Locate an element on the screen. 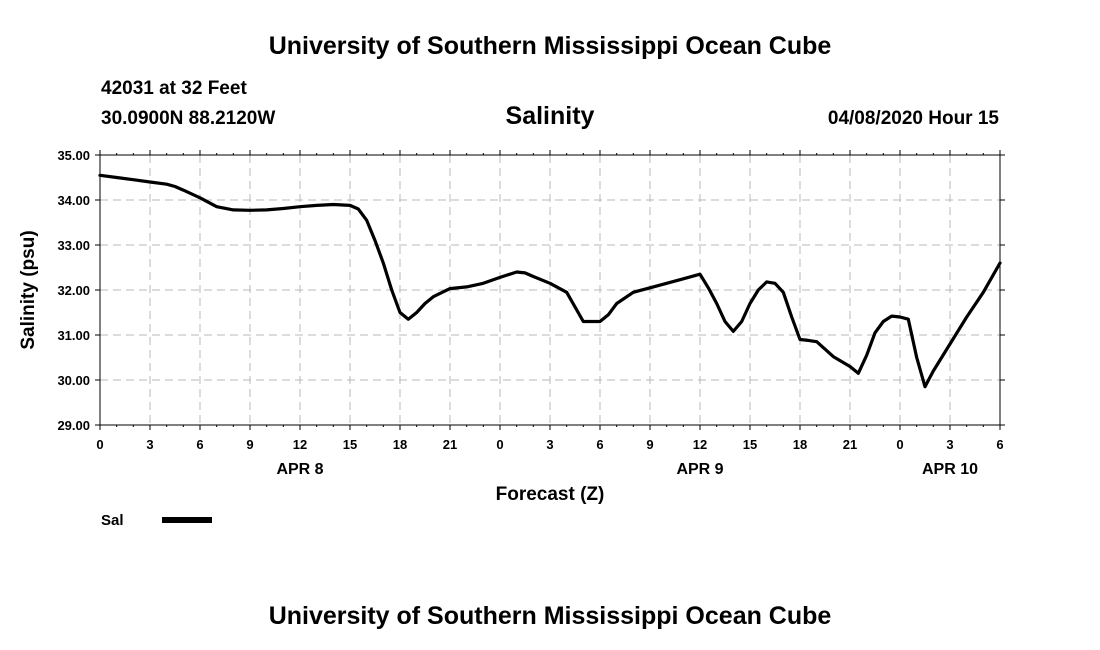  day-label: APR 10 is located at coordinates (950, 469).